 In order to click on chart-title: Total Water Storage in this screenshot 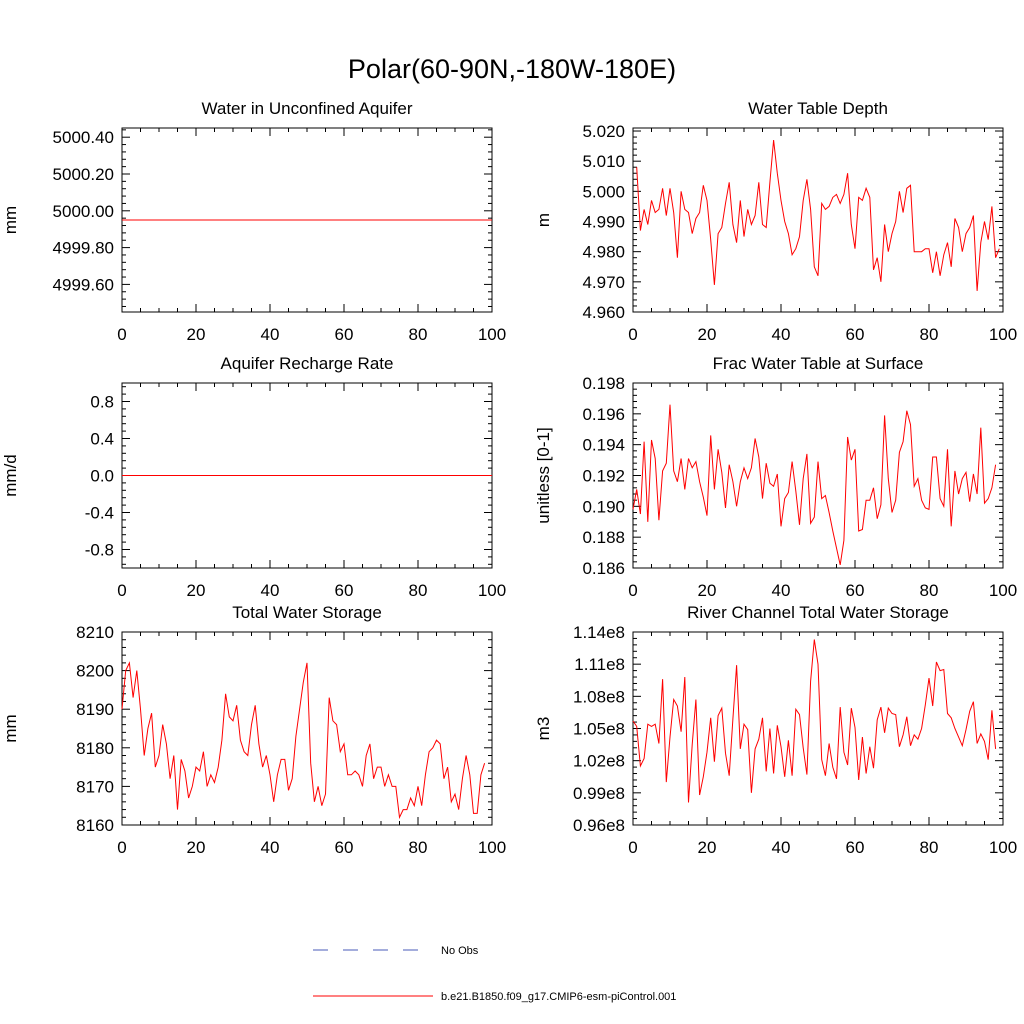, I will do `click(307, 612)`.